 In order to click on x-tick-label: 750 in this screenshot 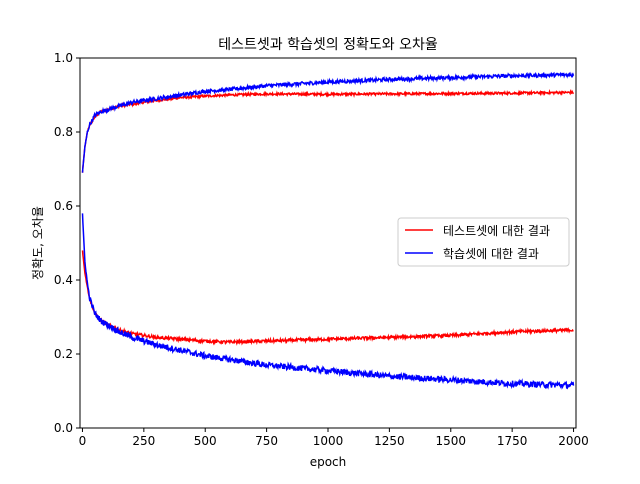, I will do `click(266, 441)`.